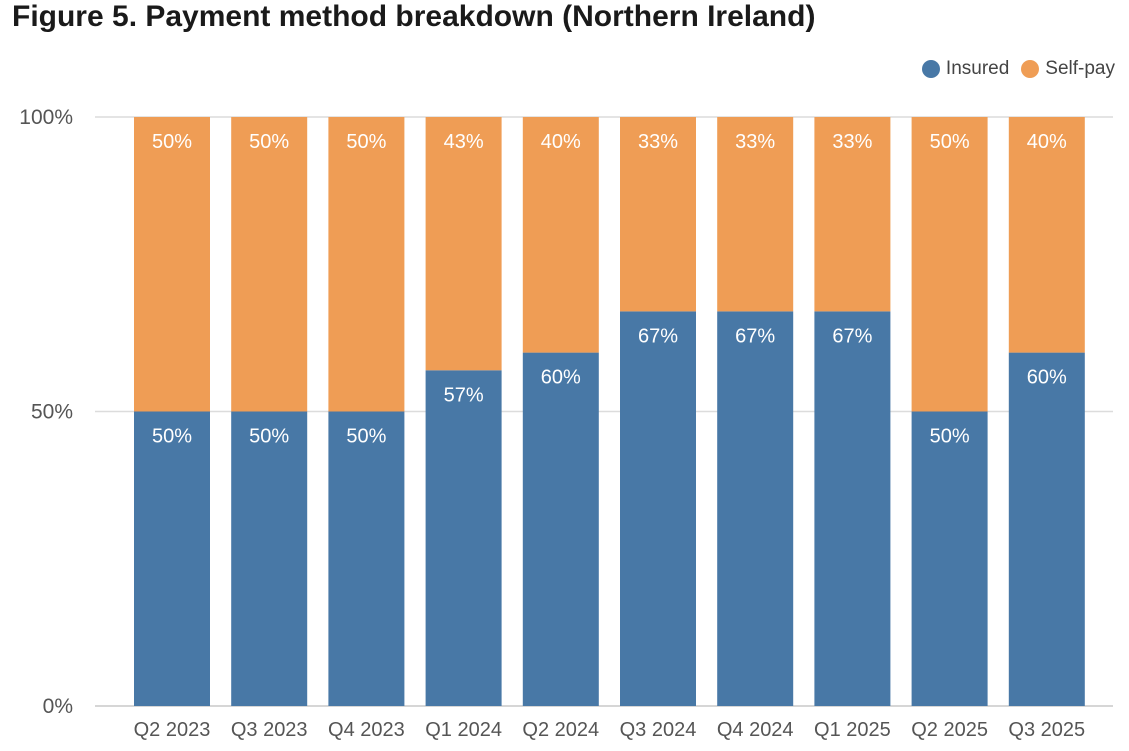  Describe the element at coordinates (366, 730) in the screenshot. I see `x-tick-label: Q4 2023` at that location.